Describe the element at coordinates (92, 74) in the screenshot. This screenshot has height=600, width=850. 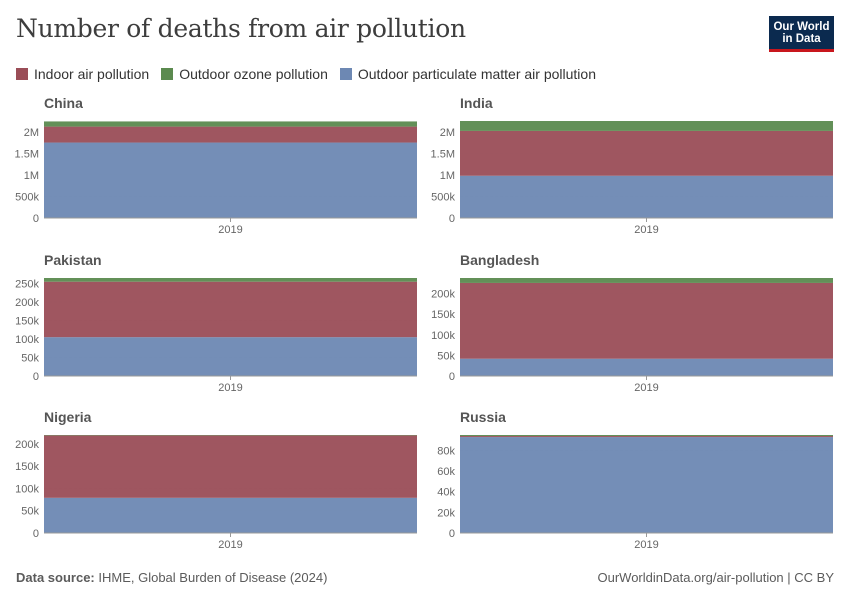
I see `legend-label-indoor: Indoor air pollution` at that location.